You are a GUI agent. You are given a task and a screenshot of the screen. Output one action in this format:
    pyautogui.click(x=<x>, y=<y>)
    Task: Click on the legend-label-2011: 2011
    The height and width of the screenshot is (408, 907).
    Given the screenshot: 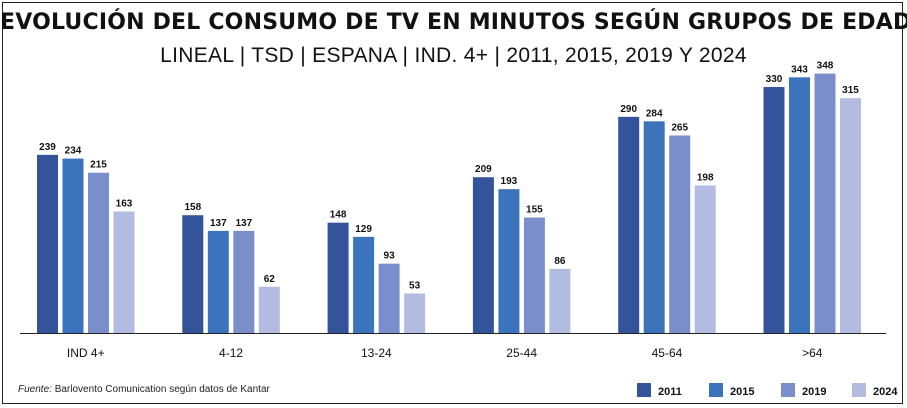 What is the action you would take?
    pyautogui.click(x=670, y=392)
    